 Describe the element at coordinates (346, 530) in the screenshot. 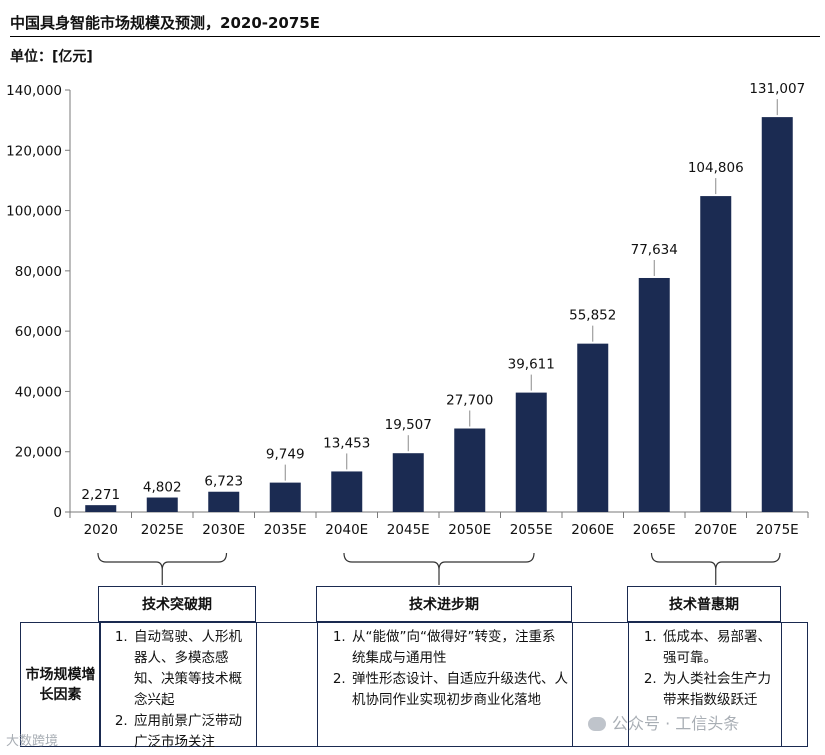

I see `x-tick-label: 2040E` at that location.